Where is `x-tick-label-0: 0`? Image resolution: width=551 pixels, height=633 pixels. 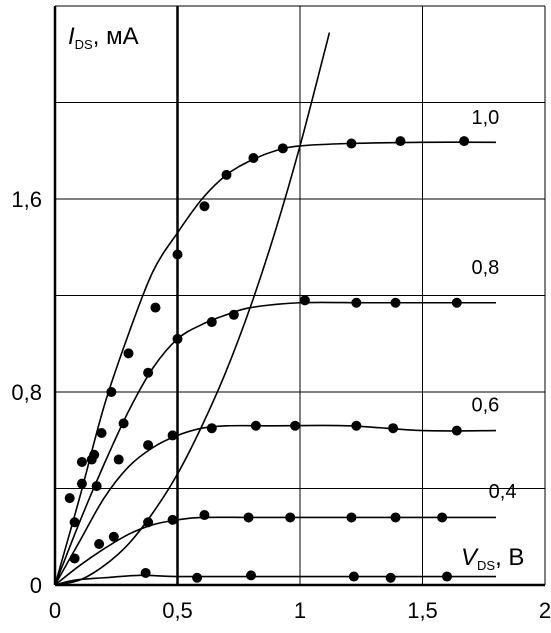 x-tick-label-0: 0 is located at coordinates (55, 610).